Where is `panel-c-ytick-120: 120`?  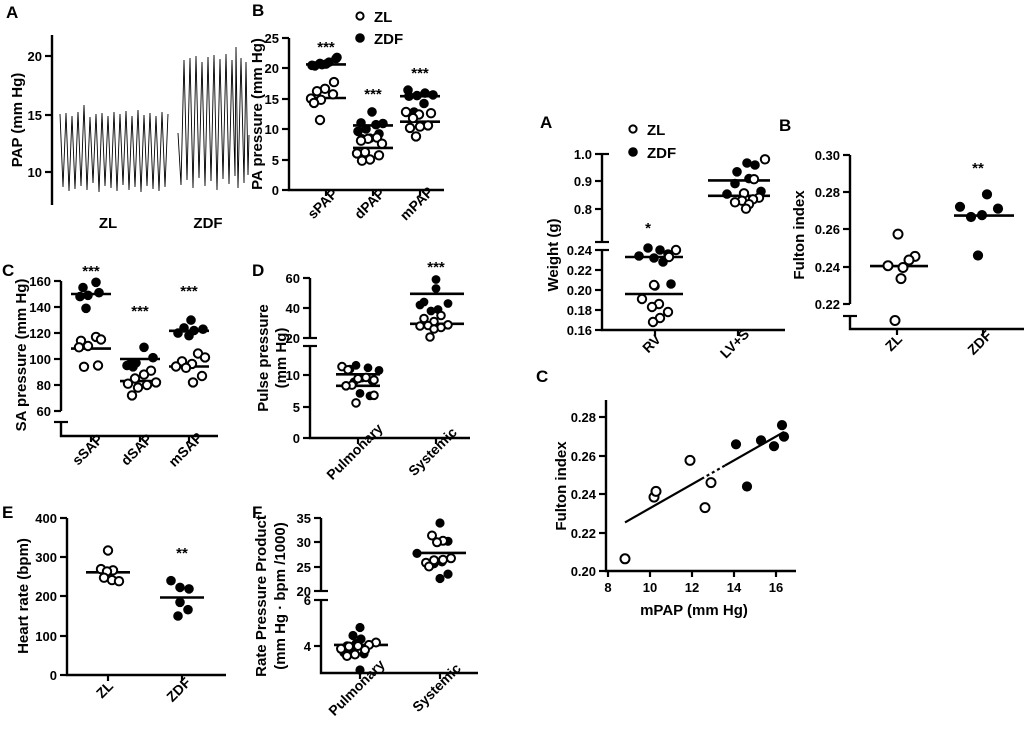 panel-c-ytick-120: 120 is located at coordinates (40, 333).